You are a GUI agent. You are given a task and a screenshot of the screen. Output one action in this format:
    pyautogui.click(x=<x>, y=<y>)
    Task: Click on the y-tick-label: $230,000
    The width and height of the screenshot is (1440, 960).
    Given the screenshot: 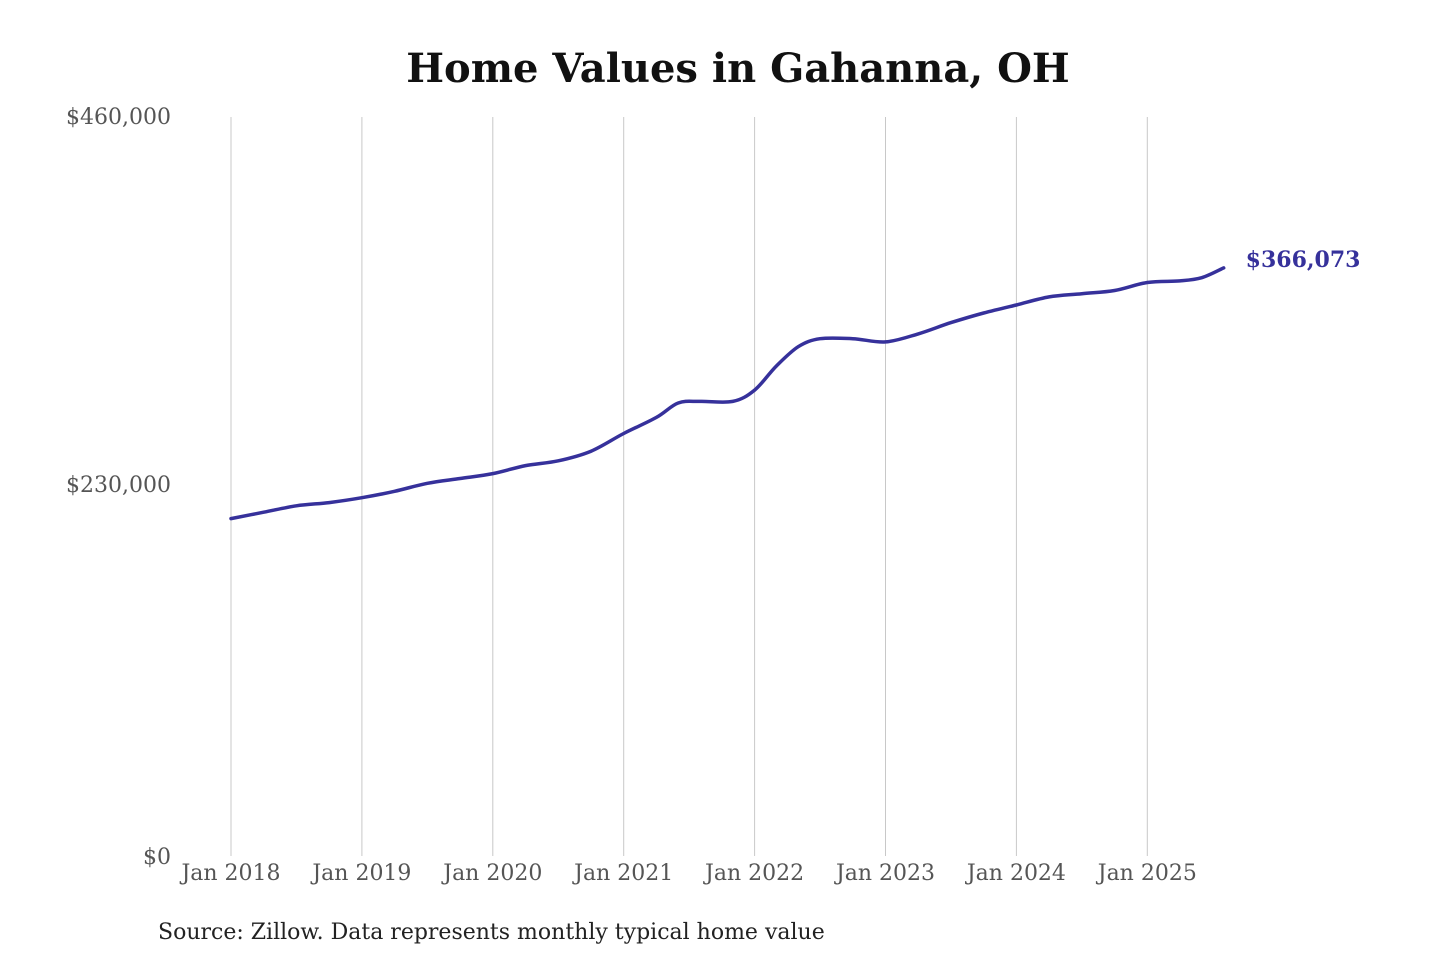 What is the action you would take?
    pyautogui.click(x=118, y=485)
    